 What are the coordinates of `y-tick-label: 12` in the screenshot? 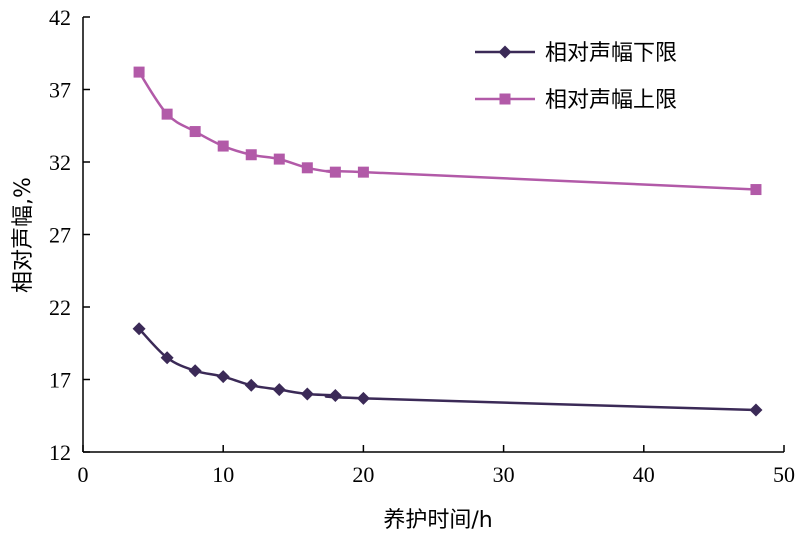 It's located at (60, 452).